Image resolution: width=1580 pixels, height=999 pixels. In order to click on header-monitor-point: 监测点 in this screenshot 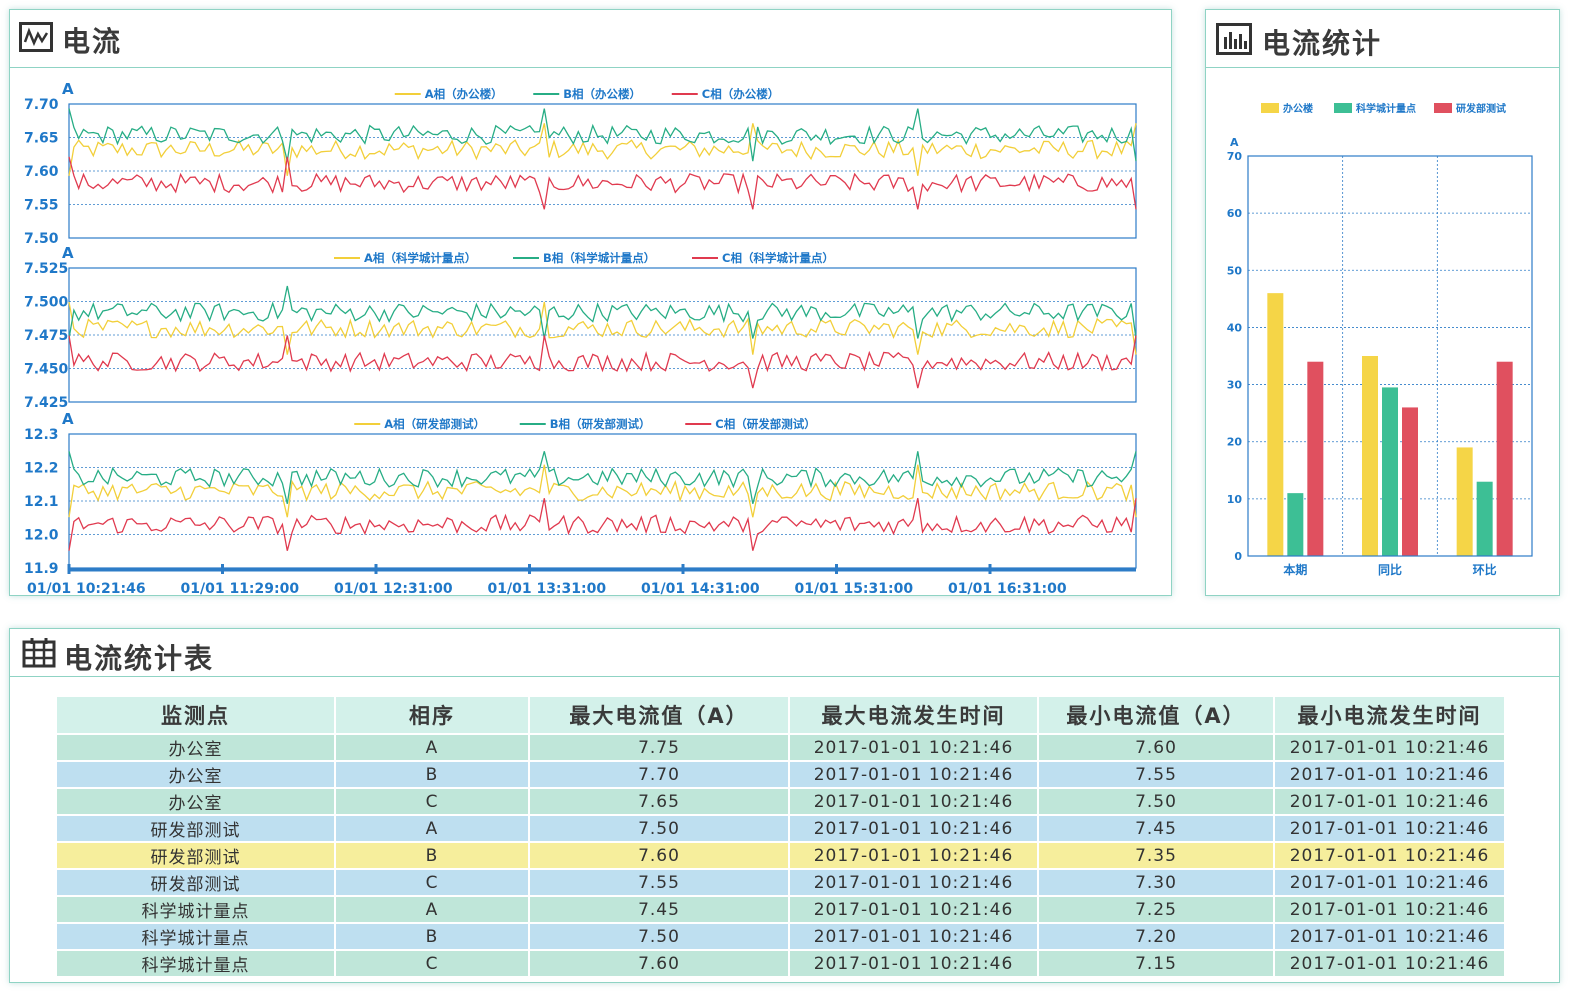, I will do `click(196, 715)`.